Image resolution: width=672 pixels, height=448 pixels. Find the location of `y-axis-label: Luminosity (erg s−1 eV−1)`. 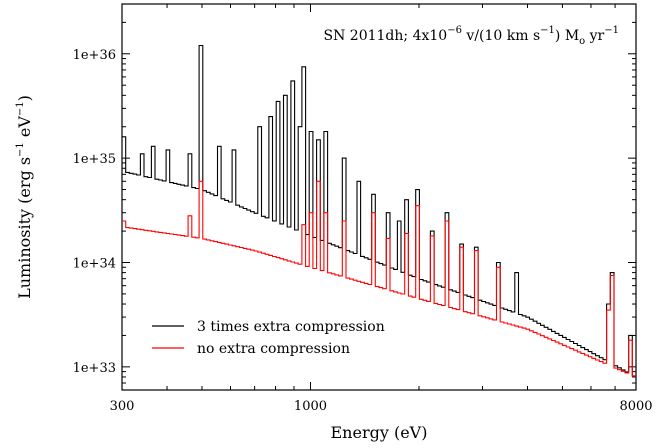

y-axis-label: Luminosity (erg s−1 eV−1) is located at coordinates (24, 197).